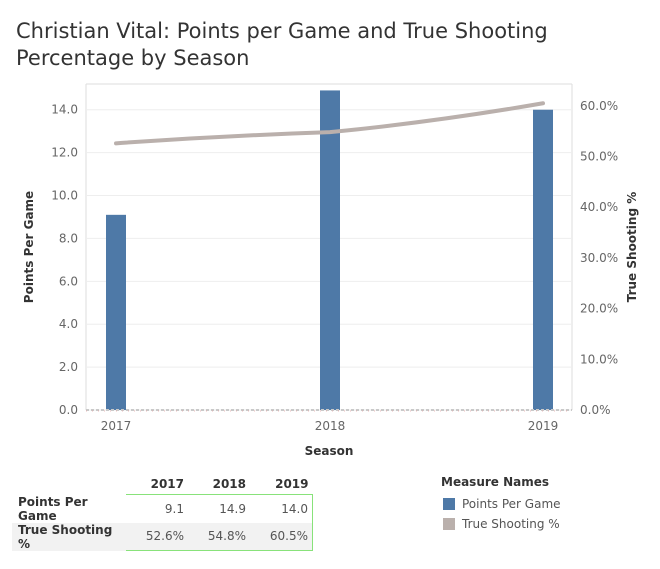  What do you see at coordinates (64, 196) in the screenshot?
I see `y-tick-label: 10.0` at bounding box center [64, 196].